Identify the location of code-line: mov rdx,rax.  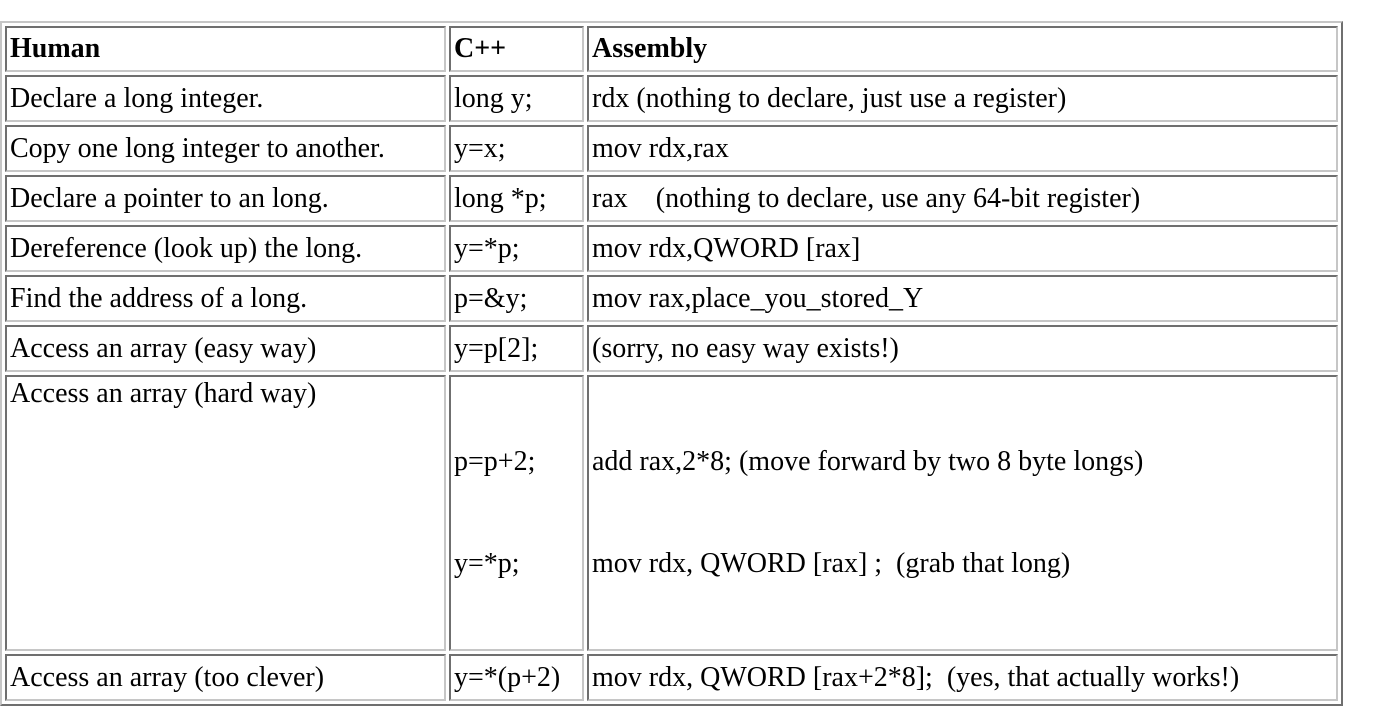
(660, 148).